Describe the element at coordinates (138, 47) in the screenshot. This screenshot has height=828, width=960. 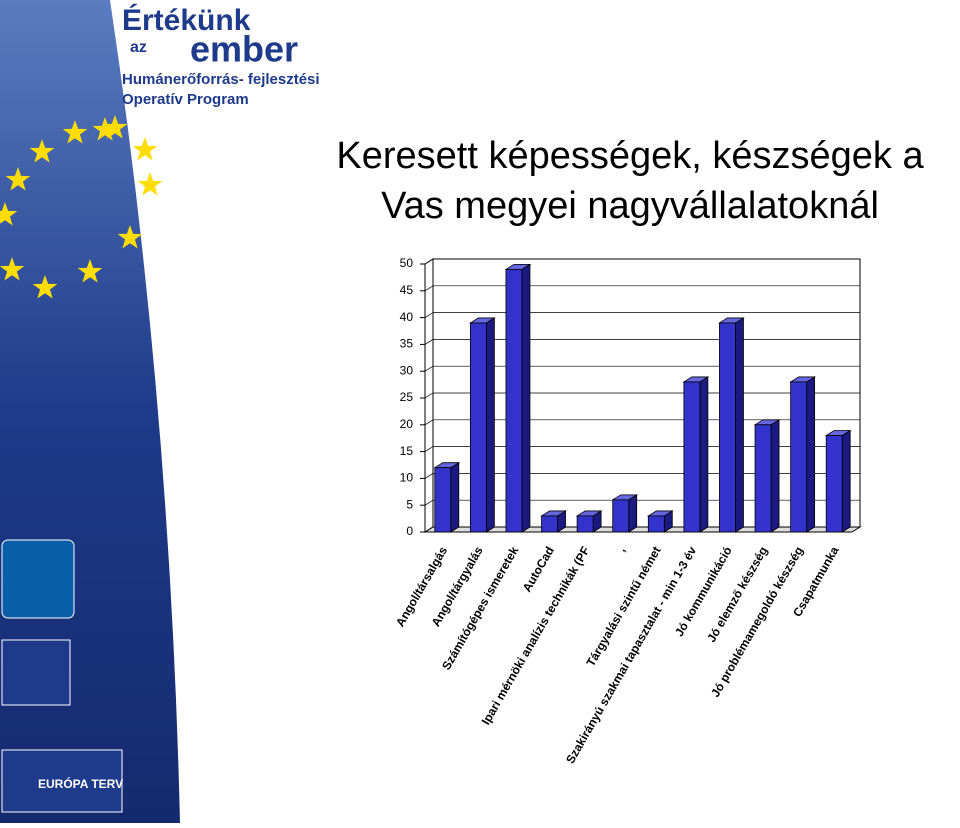
I see `logo-text: az` at that location.